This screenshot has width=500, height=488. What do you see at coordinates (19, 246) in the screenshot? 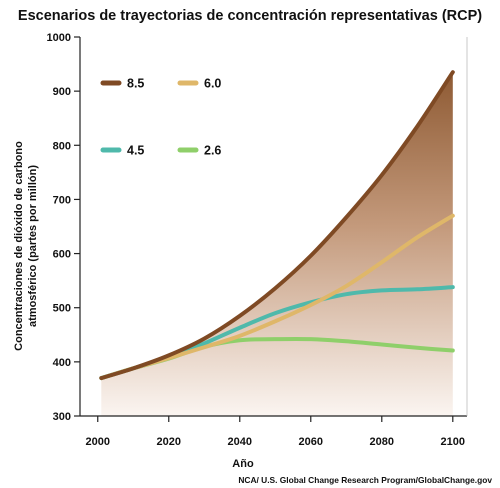
I see `y-axis-title-line-1: Concentraciones de dióxido de carbono` at bounding box center [19, 246].